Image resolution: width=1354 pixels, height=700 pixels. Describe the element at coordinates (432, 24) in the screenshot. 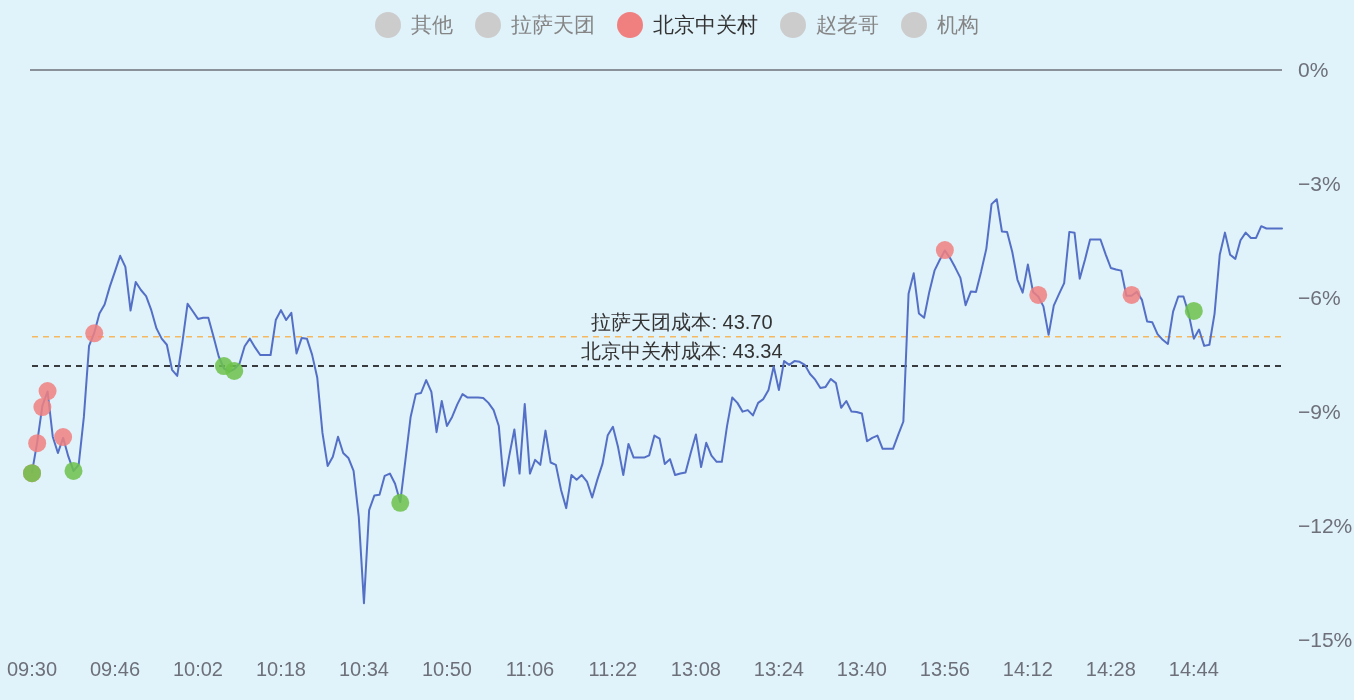

I see `legend-label: 其他` at that location.